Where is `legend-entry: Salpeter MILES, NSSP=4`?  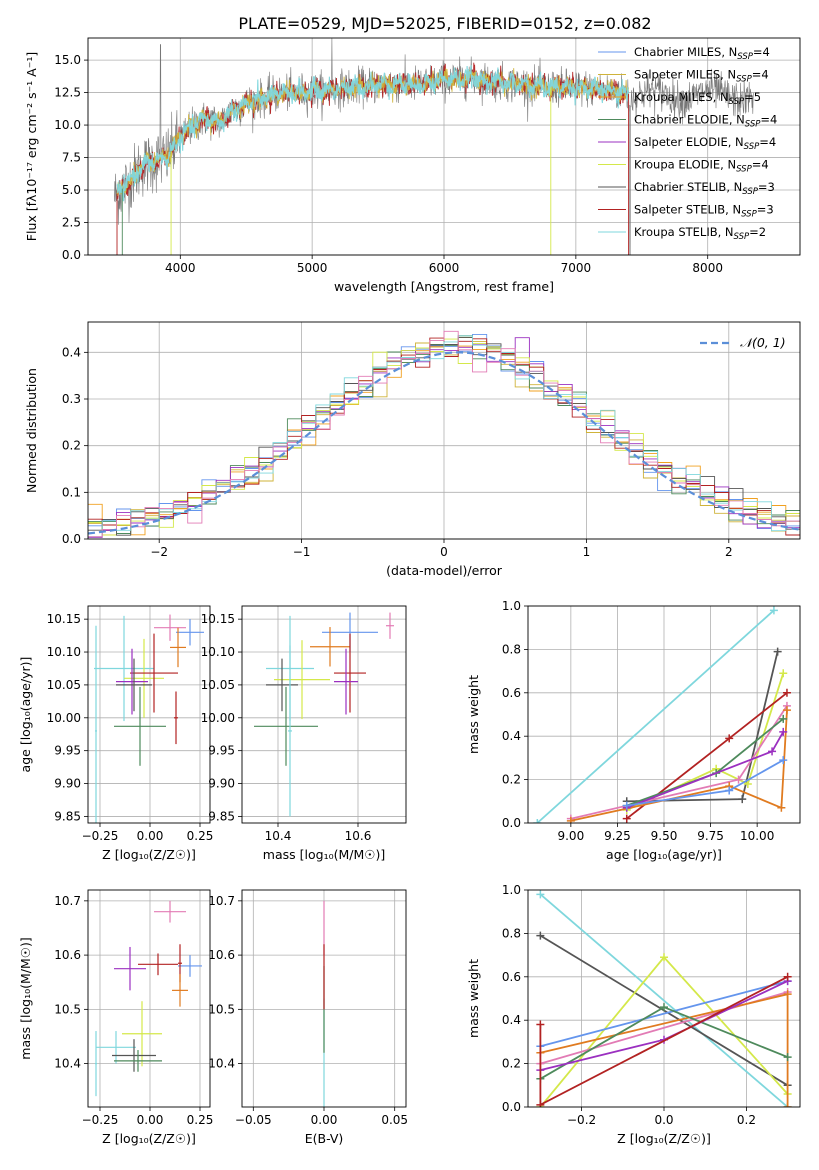 legend-entry: Salpeter MILES, NSSP=4 is located at coordinates (701, 76).